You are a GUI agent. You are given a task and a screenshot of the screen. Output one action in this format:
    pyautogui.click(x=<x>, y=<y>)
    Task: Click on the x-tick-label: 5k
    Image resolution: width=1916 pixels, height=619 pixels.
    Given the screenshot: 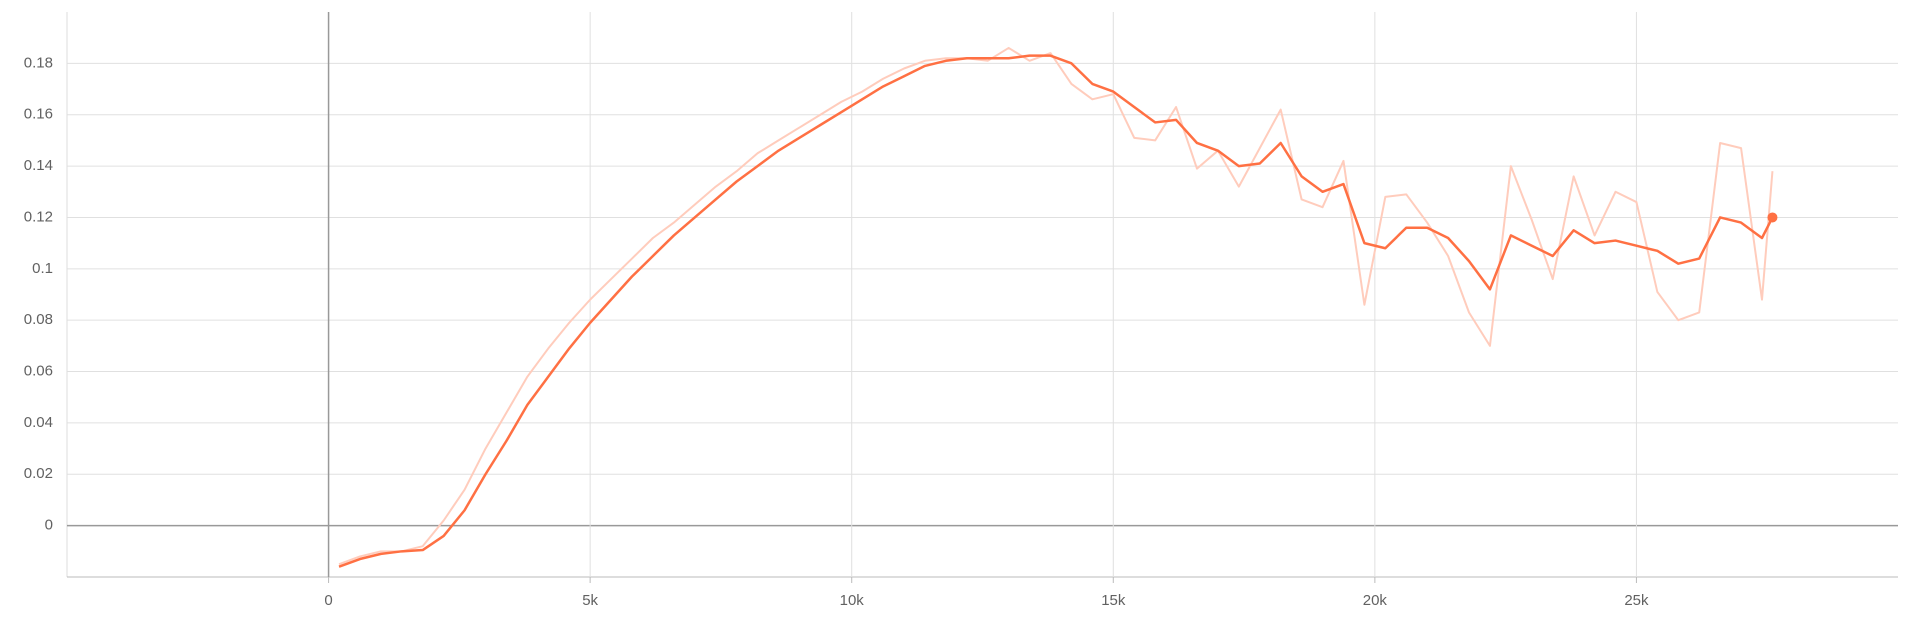 What is the action you would take?
    pyautogui.click(x=590, y=600)
    